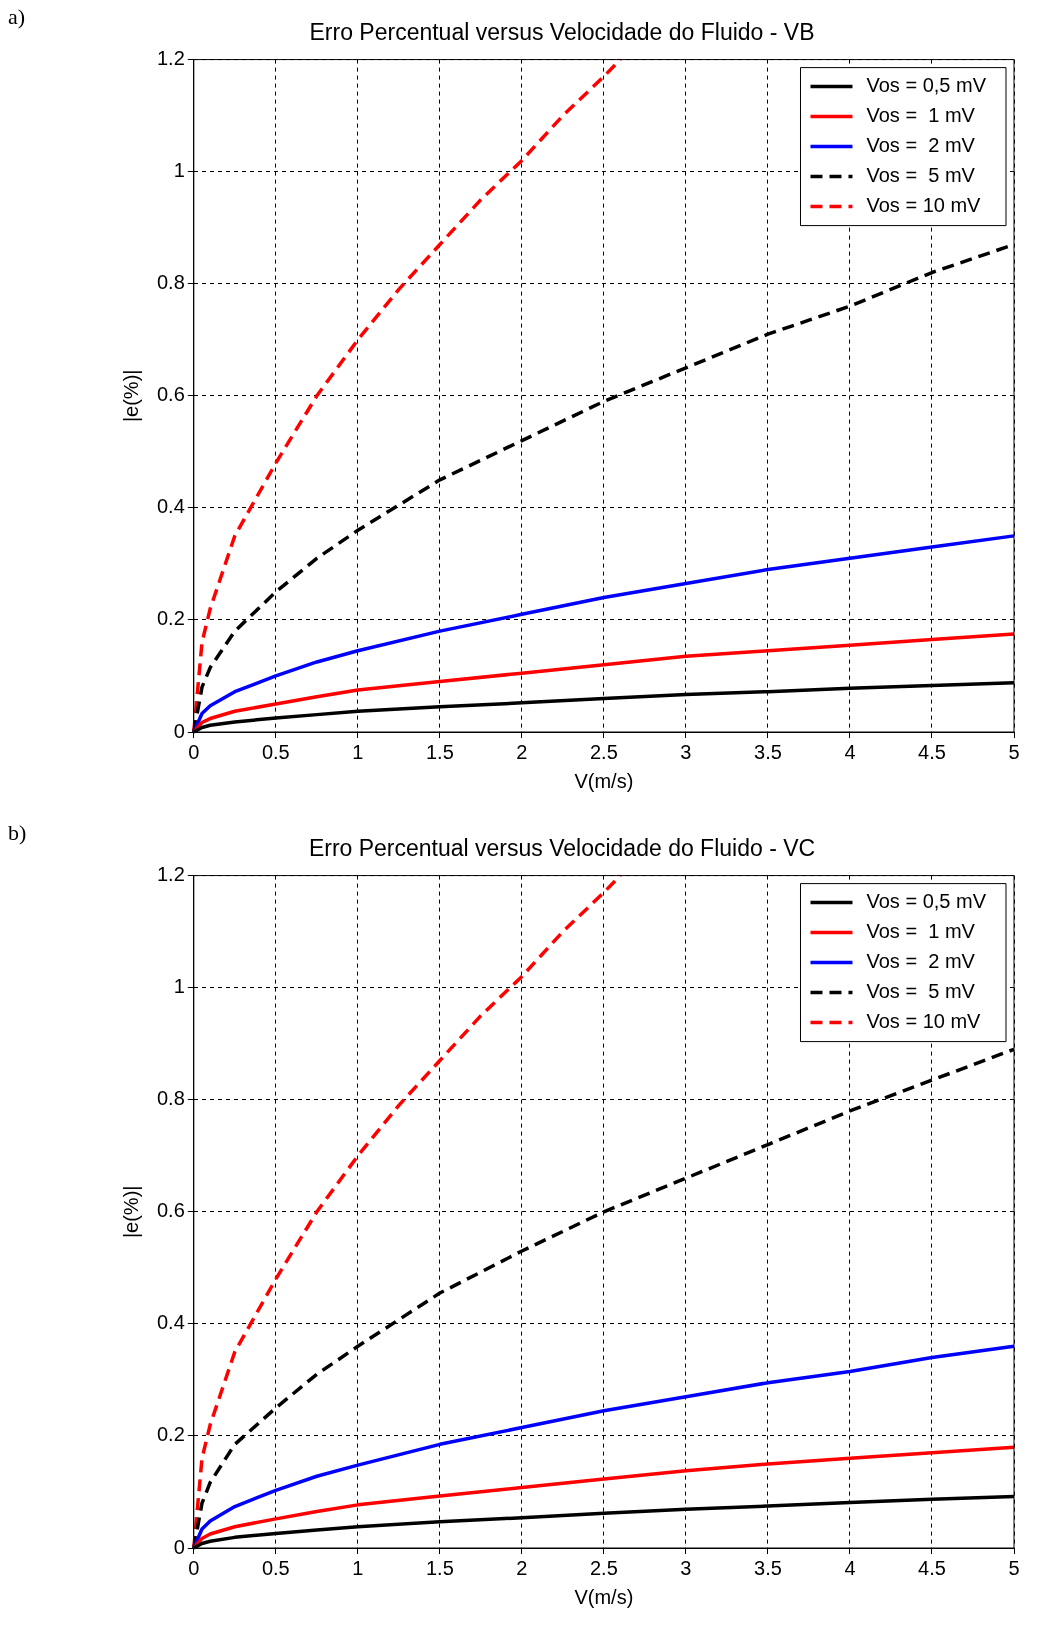 The image size is (1059, 1633). What do you see at coordinates (562, 848) in the screenshot?
I see `chart-title: Erro Percentual versus Velocidade do Fluido - VC` at bounding box center [562, 848].